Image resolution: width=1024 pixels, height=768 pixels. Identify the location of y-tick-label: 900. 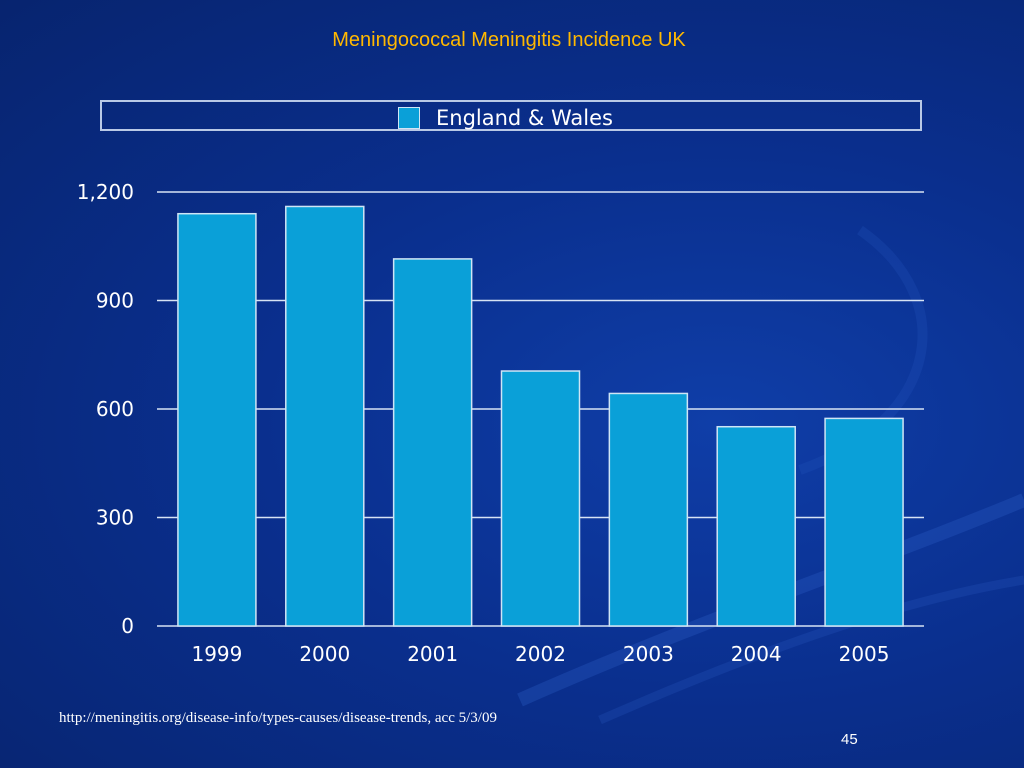
(115, 301).